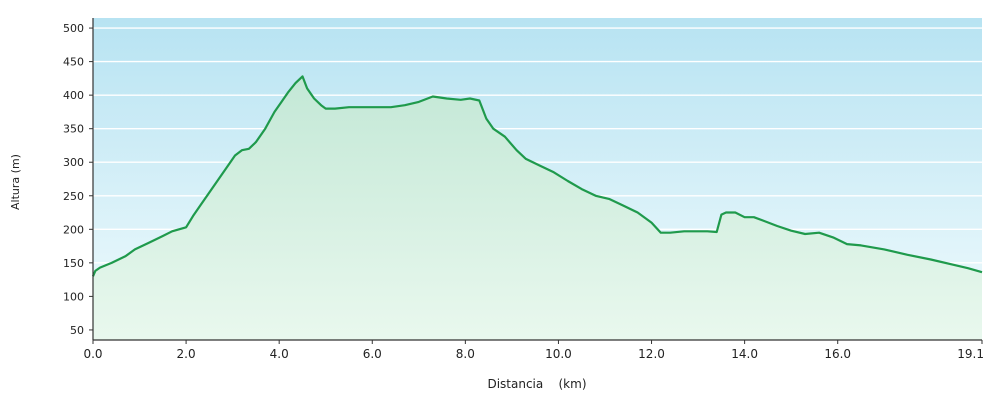 The image size is (984, 398). What do you see at coordinates (558, 354) in the screenshot?
I see `x-tick-label-5: 10.0` at bounding box center [558, 354].